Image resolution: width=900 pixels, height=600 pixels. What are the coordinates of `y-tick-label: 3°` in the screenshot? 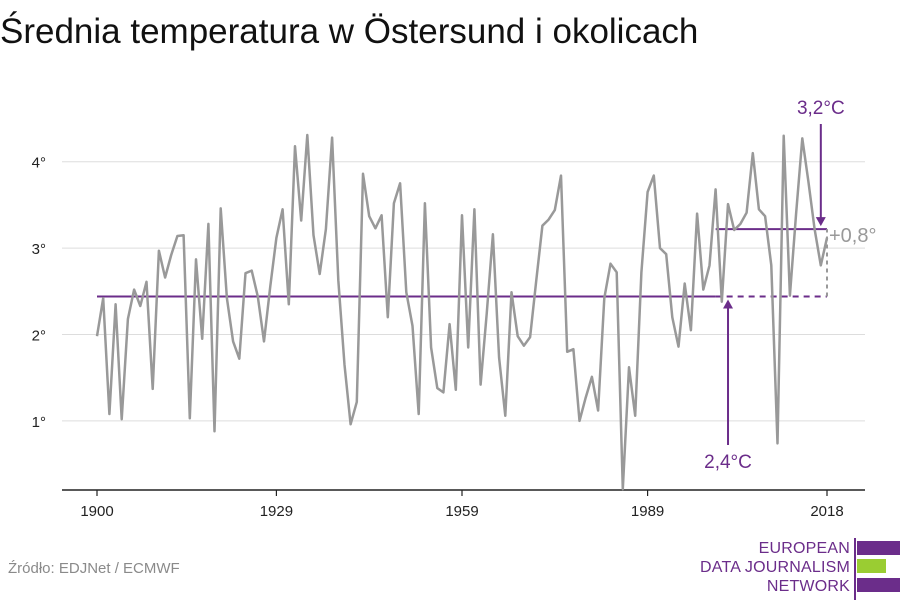 It's located at (39, 249).